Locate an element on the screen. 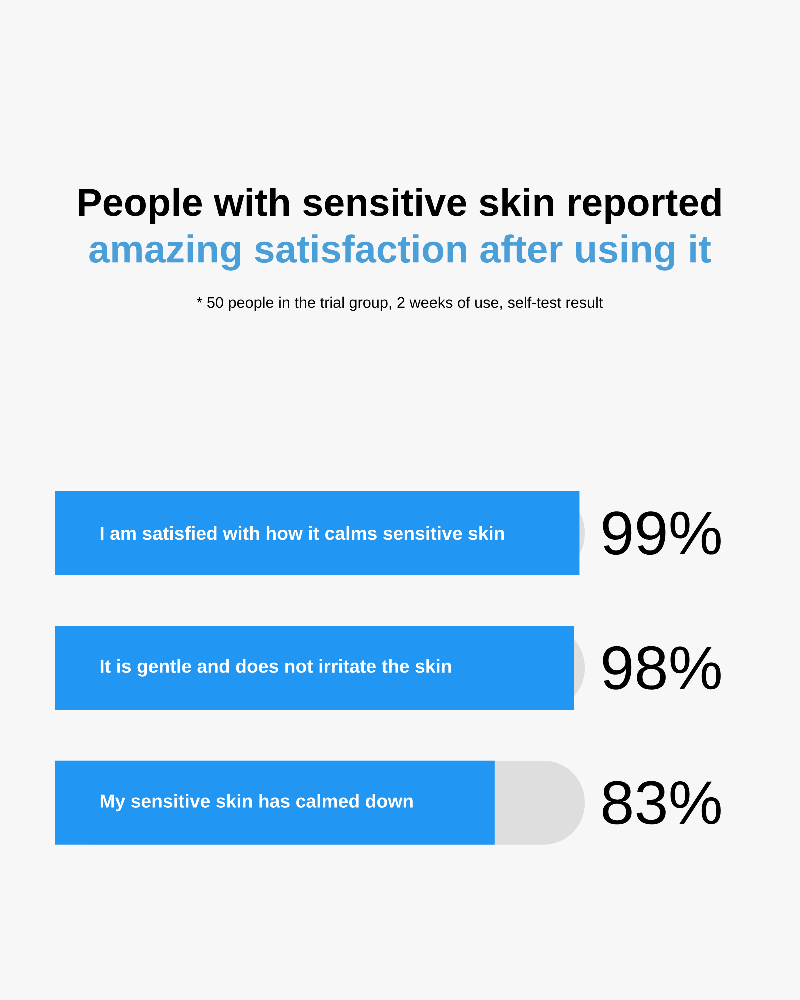 This screenshot has width=800, height=1000. y-tick-label: I am satisfied with how it calms sensitive skin is located at coordinates (302, 533).